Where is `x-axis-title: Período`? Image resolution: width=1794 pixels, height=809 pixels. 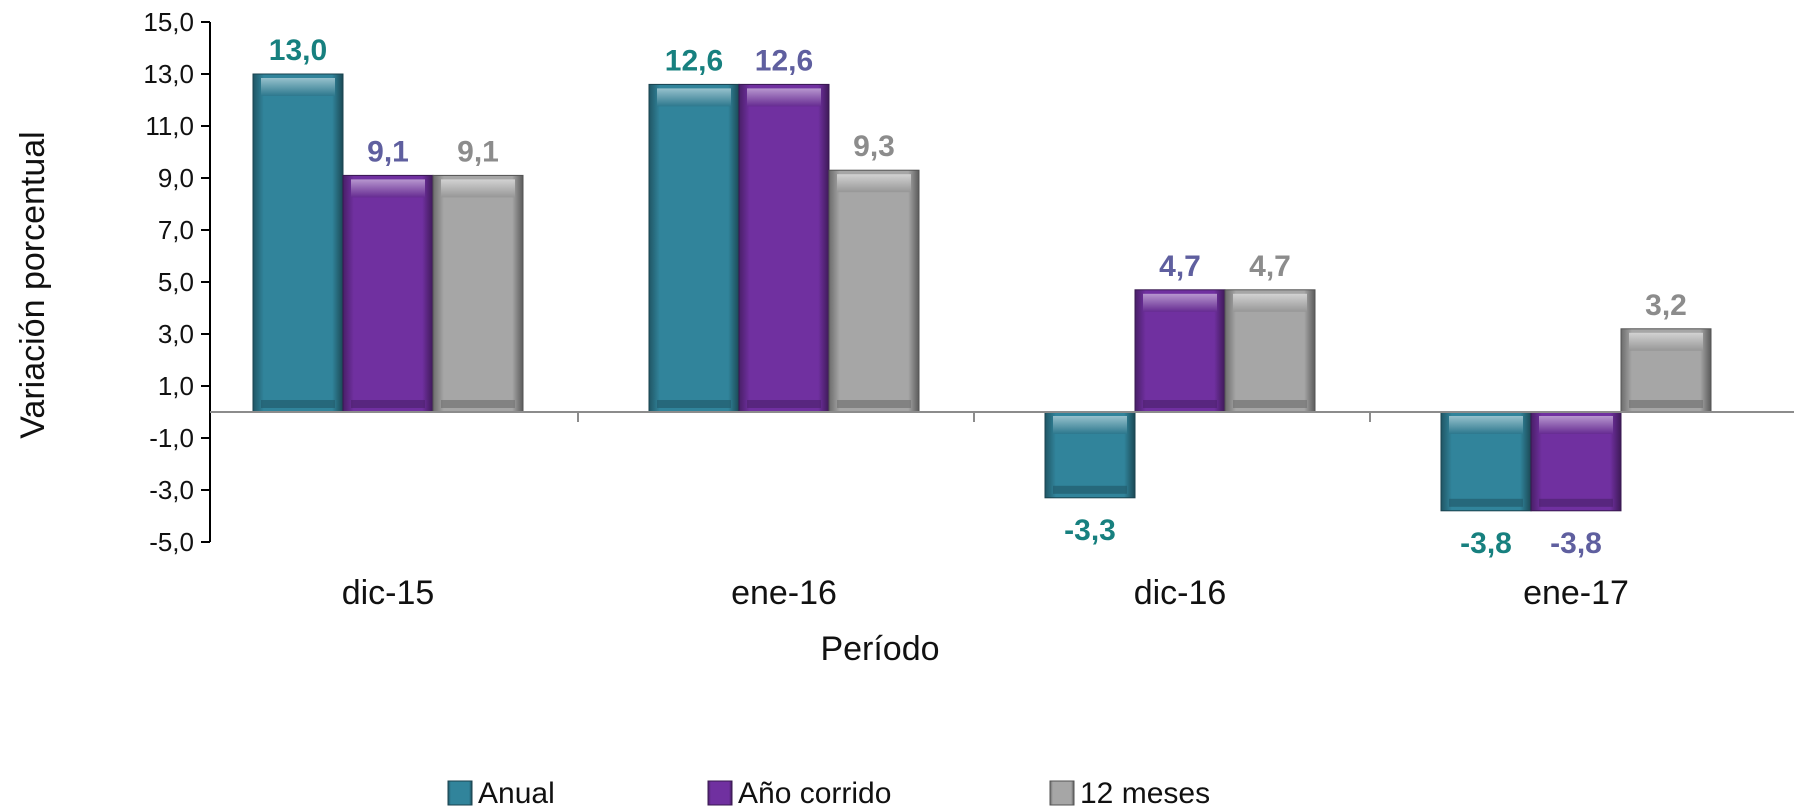 x-axis-title: Período is located at coordinates (879, 649).